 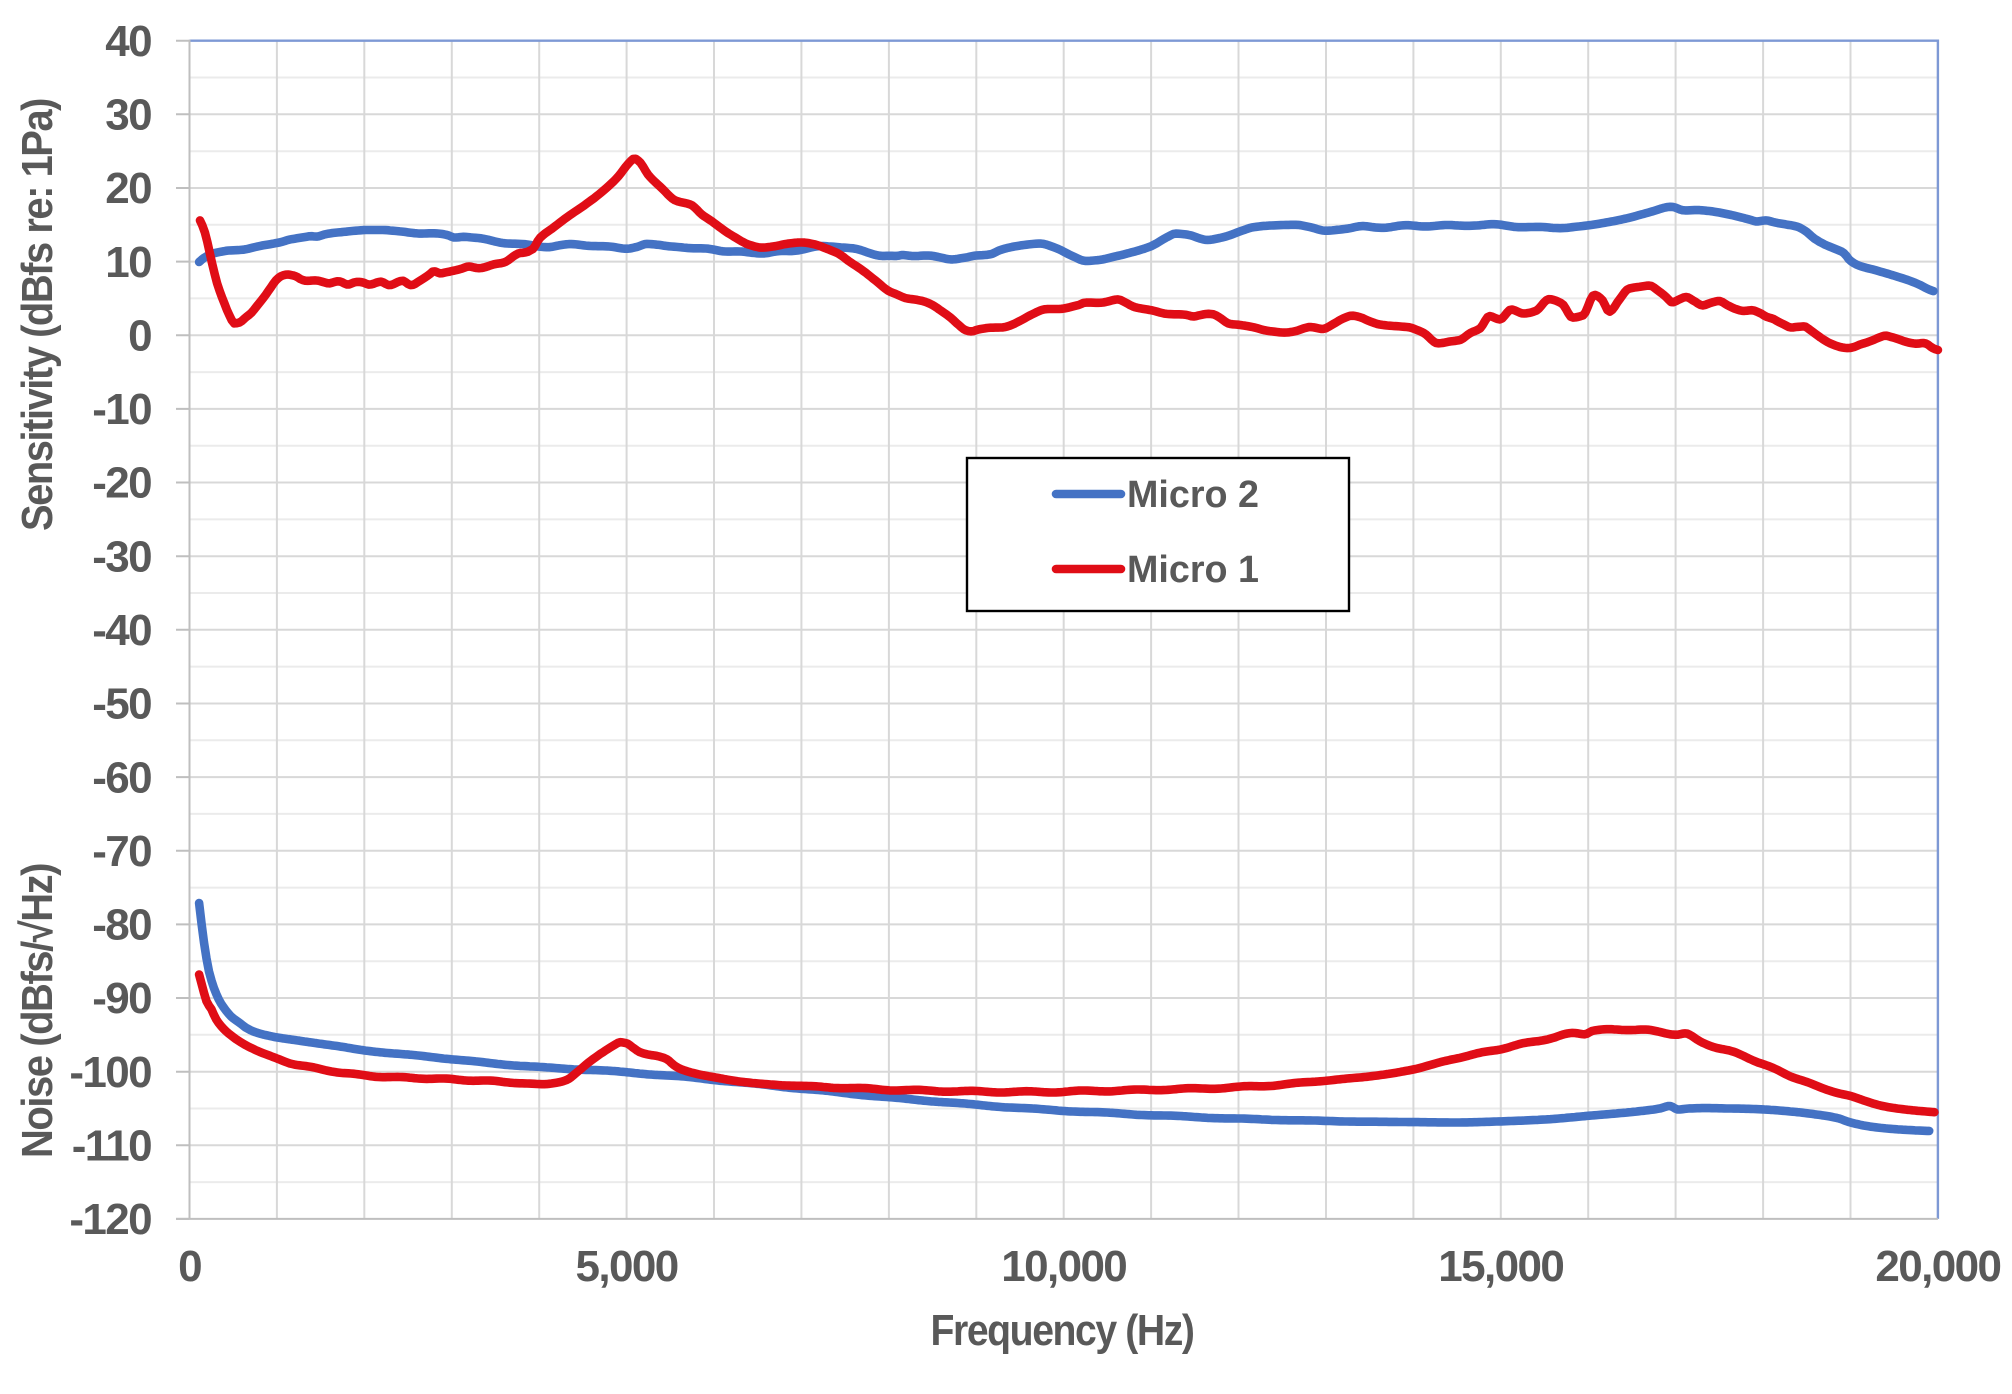 I want to click on svg-text: -40, so click(x=121, y=630).